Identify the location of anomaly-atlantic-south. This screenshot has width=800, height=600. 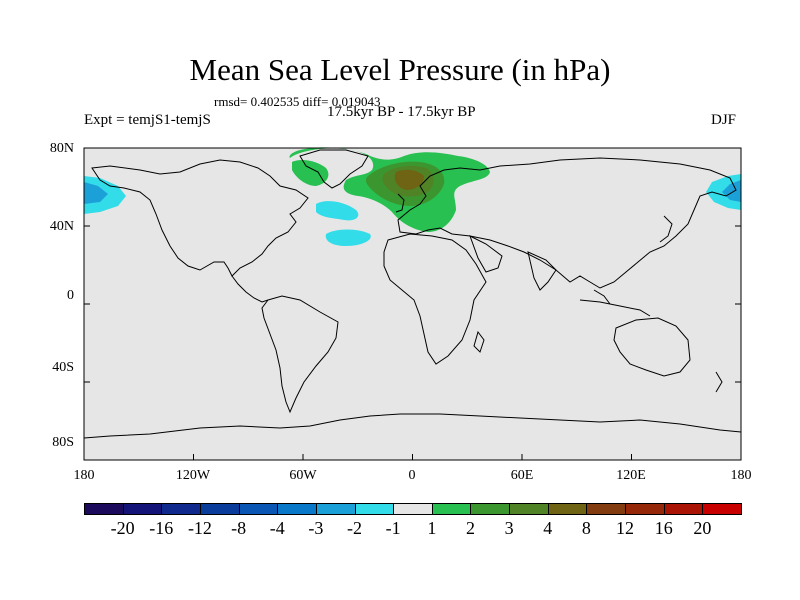
(348, 237).